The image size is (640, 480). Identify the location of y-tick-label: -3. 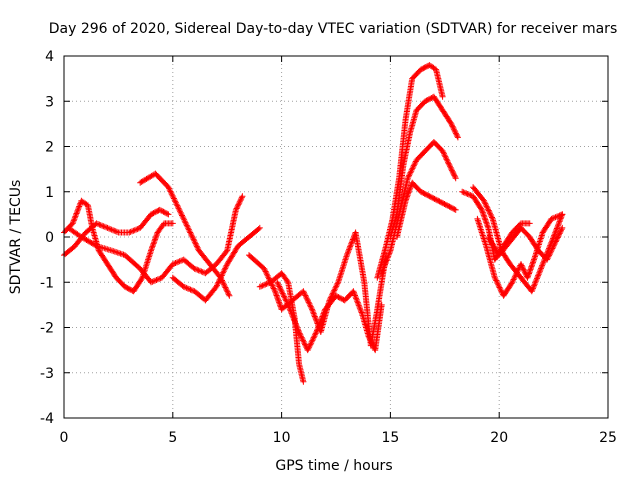
(47, 374).